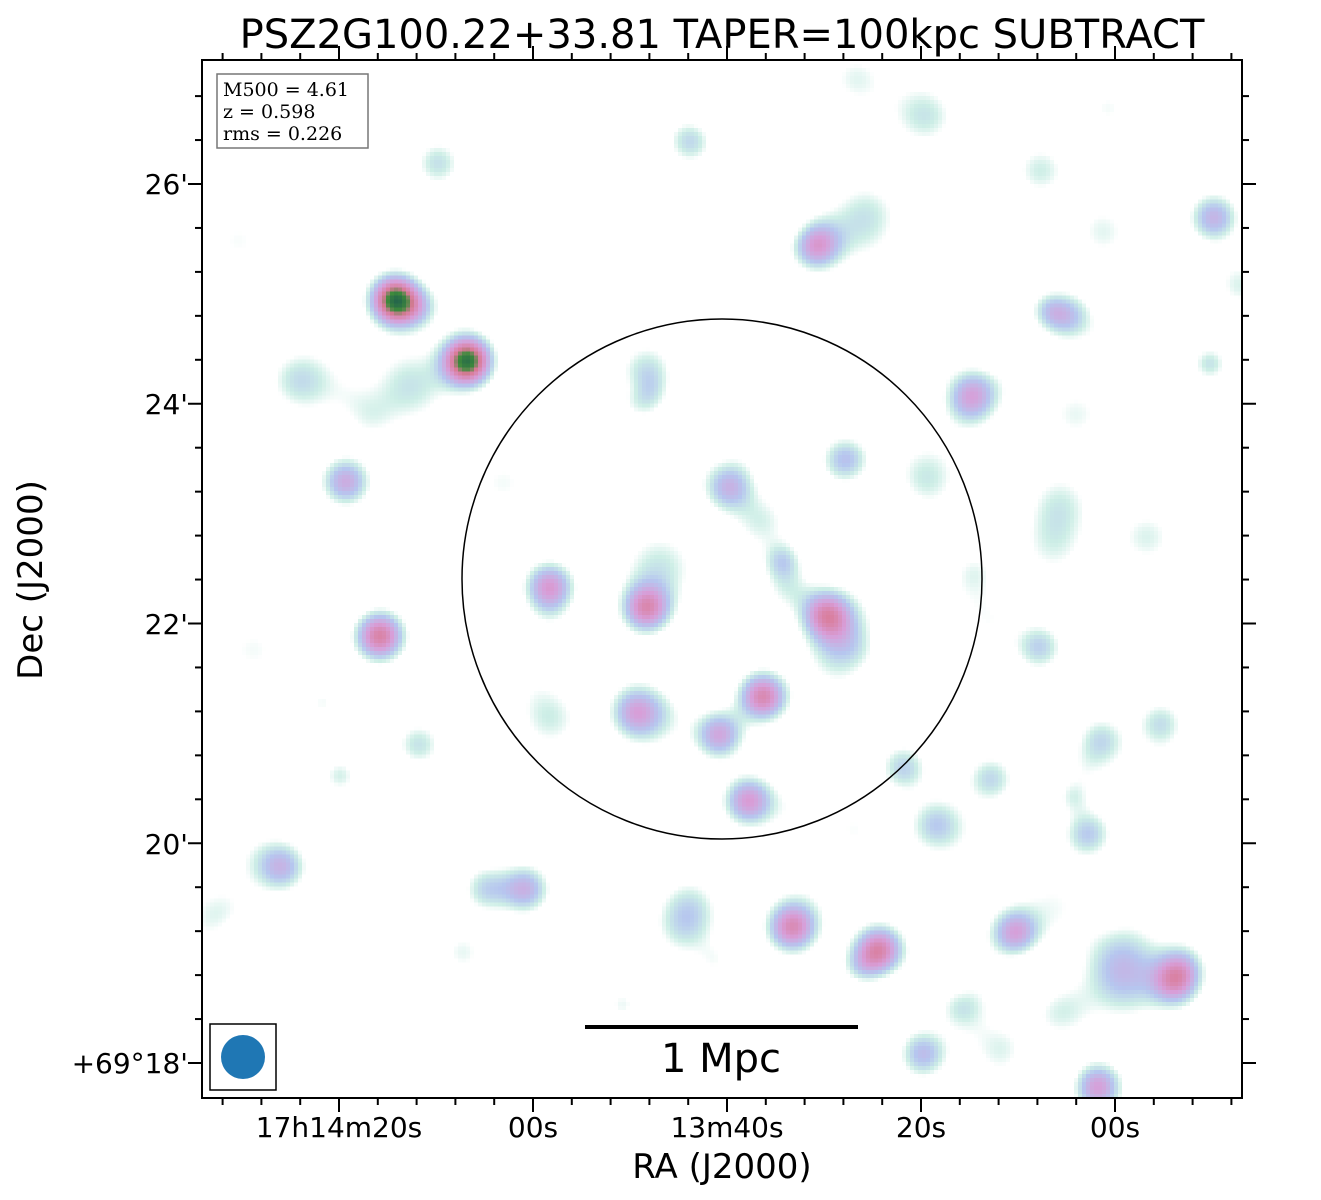  I want to click on beam-ellipse, so click(243, 1057).